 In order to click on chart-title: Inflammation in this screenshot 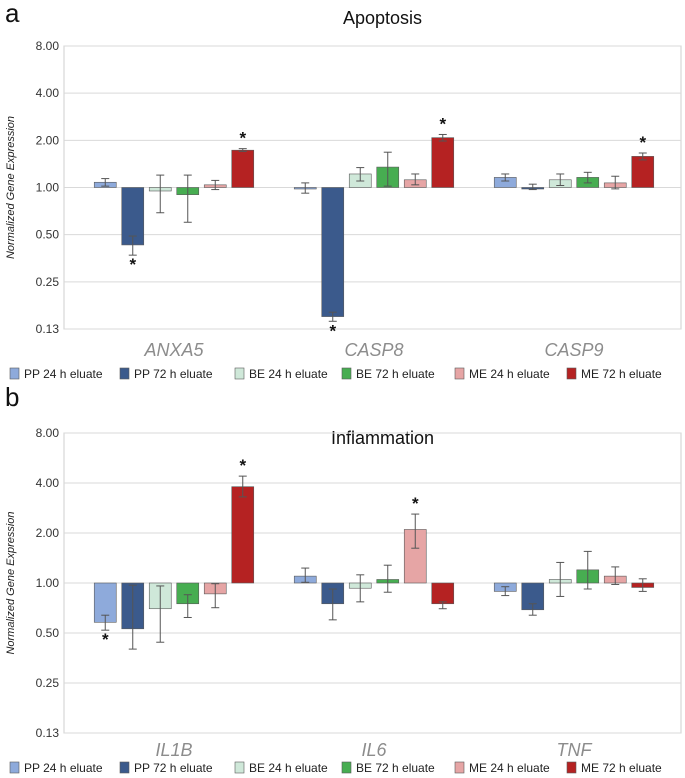, I will do `click(382, 438)`.